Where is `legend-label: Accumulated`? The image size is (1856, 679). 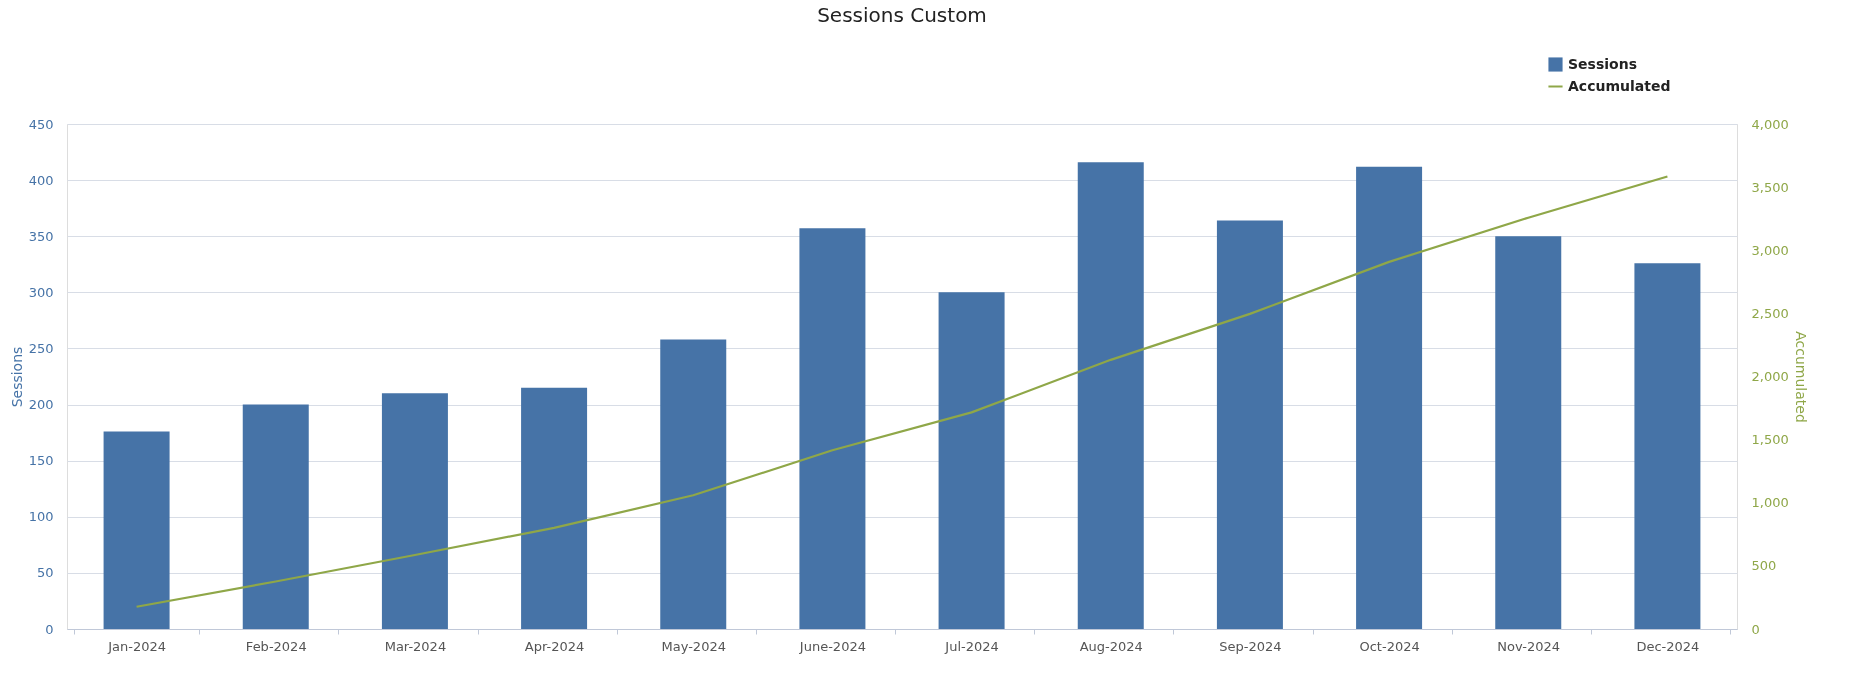 legend-label: Accumulated is located at coordinates (1619, 85).